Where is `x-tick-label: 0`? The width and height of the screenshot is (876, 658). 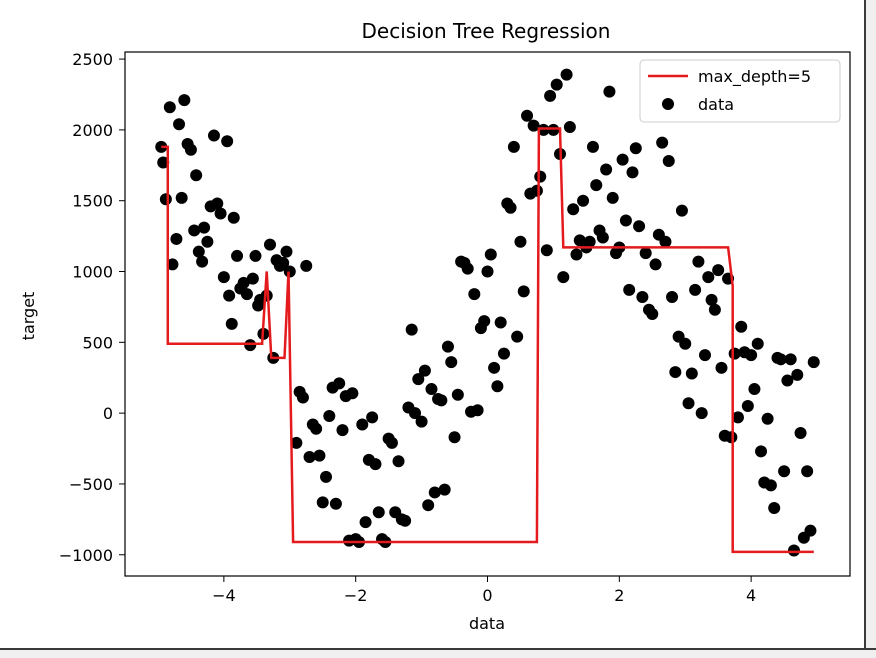 x-tick-label: 0 is located at coordinates (487, 595).